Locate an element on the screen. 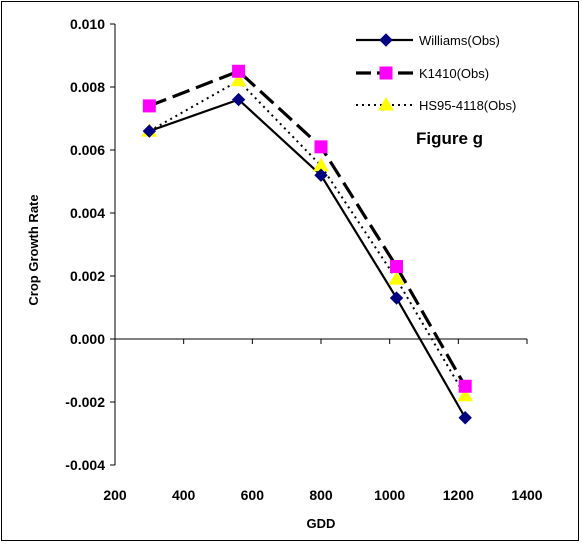 The image size is (582, 544). y-tick-label: -0.004 is located at coordinates (85, 465).